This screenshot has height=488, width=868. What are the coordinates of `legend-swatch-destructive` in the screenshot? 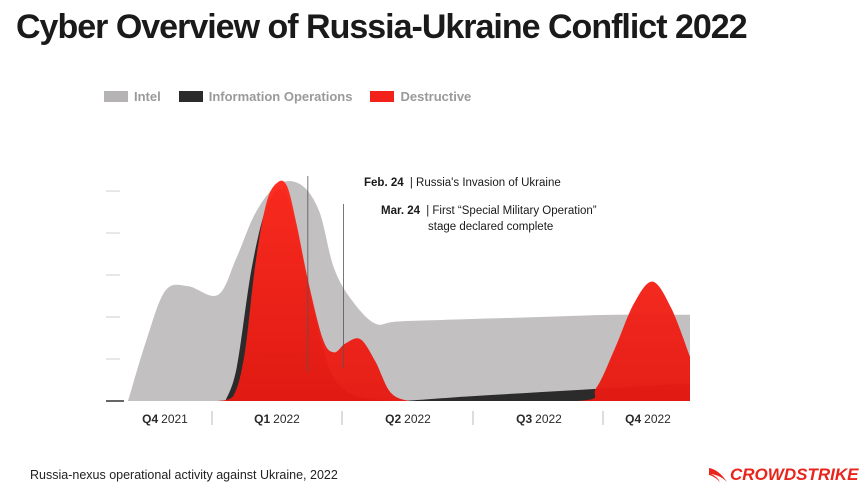 It's located at (382, 96).